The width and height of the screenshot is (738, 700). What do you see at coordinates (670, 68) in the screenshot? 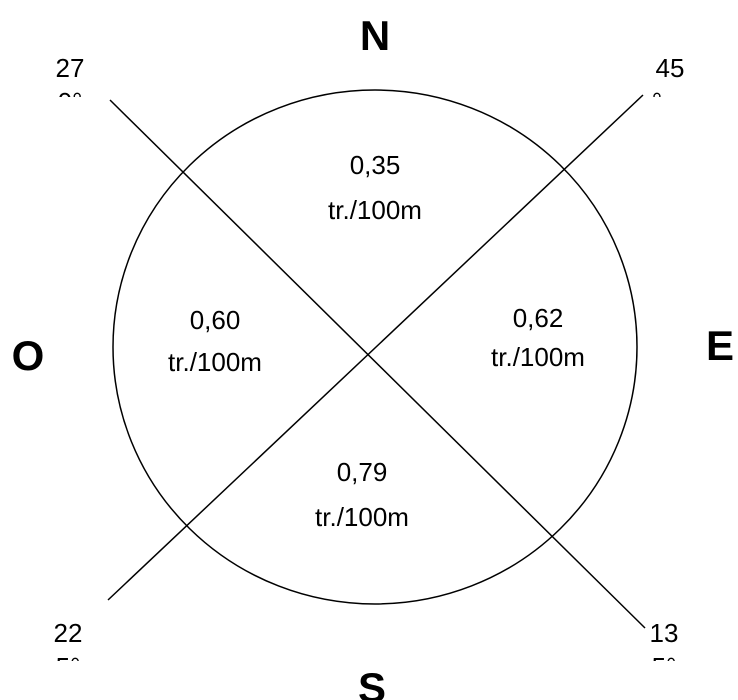
I see `corner-label: 45` at bounding box center [670, 68].